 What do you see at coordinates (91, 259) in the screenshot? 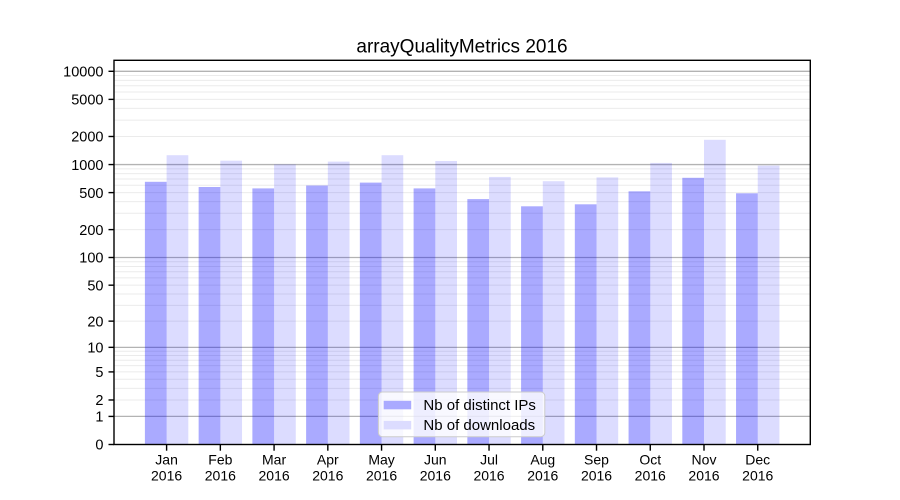
I see `svg-text: 100` at bounding box center [91, 259].